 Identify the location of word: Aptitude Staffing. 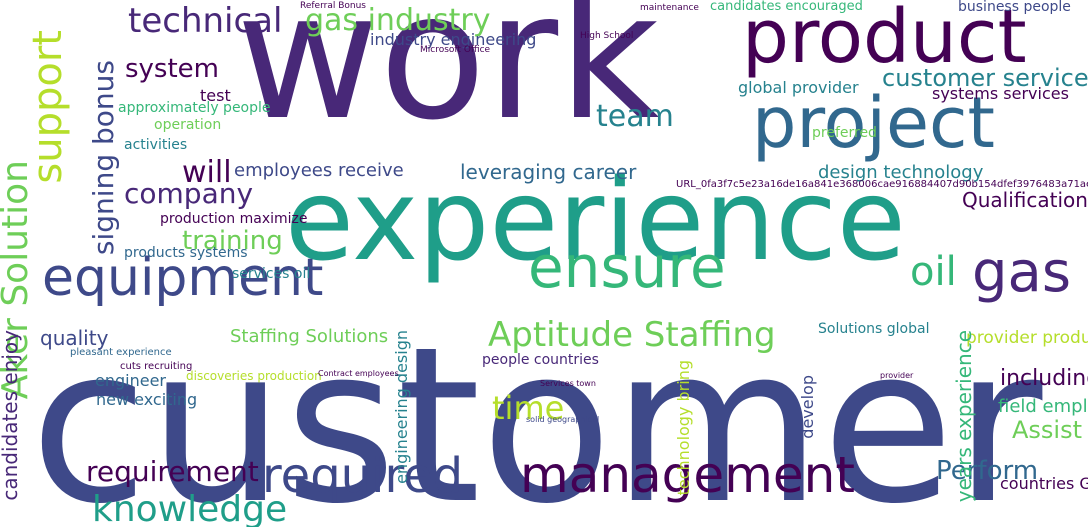
(632, 335).